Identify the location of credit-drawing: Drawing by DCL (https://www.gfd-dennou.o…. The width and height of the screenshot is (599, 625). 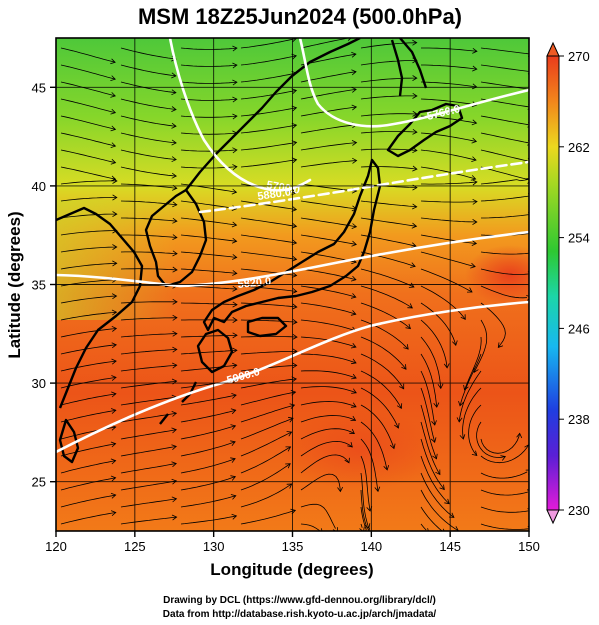
(299, 600).